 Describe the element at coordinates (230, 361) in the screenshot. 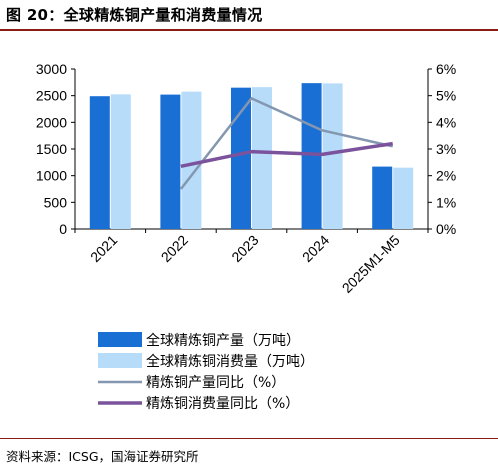

I see `legend-label: 全球精炼铜消费量（万吨）` at that location.